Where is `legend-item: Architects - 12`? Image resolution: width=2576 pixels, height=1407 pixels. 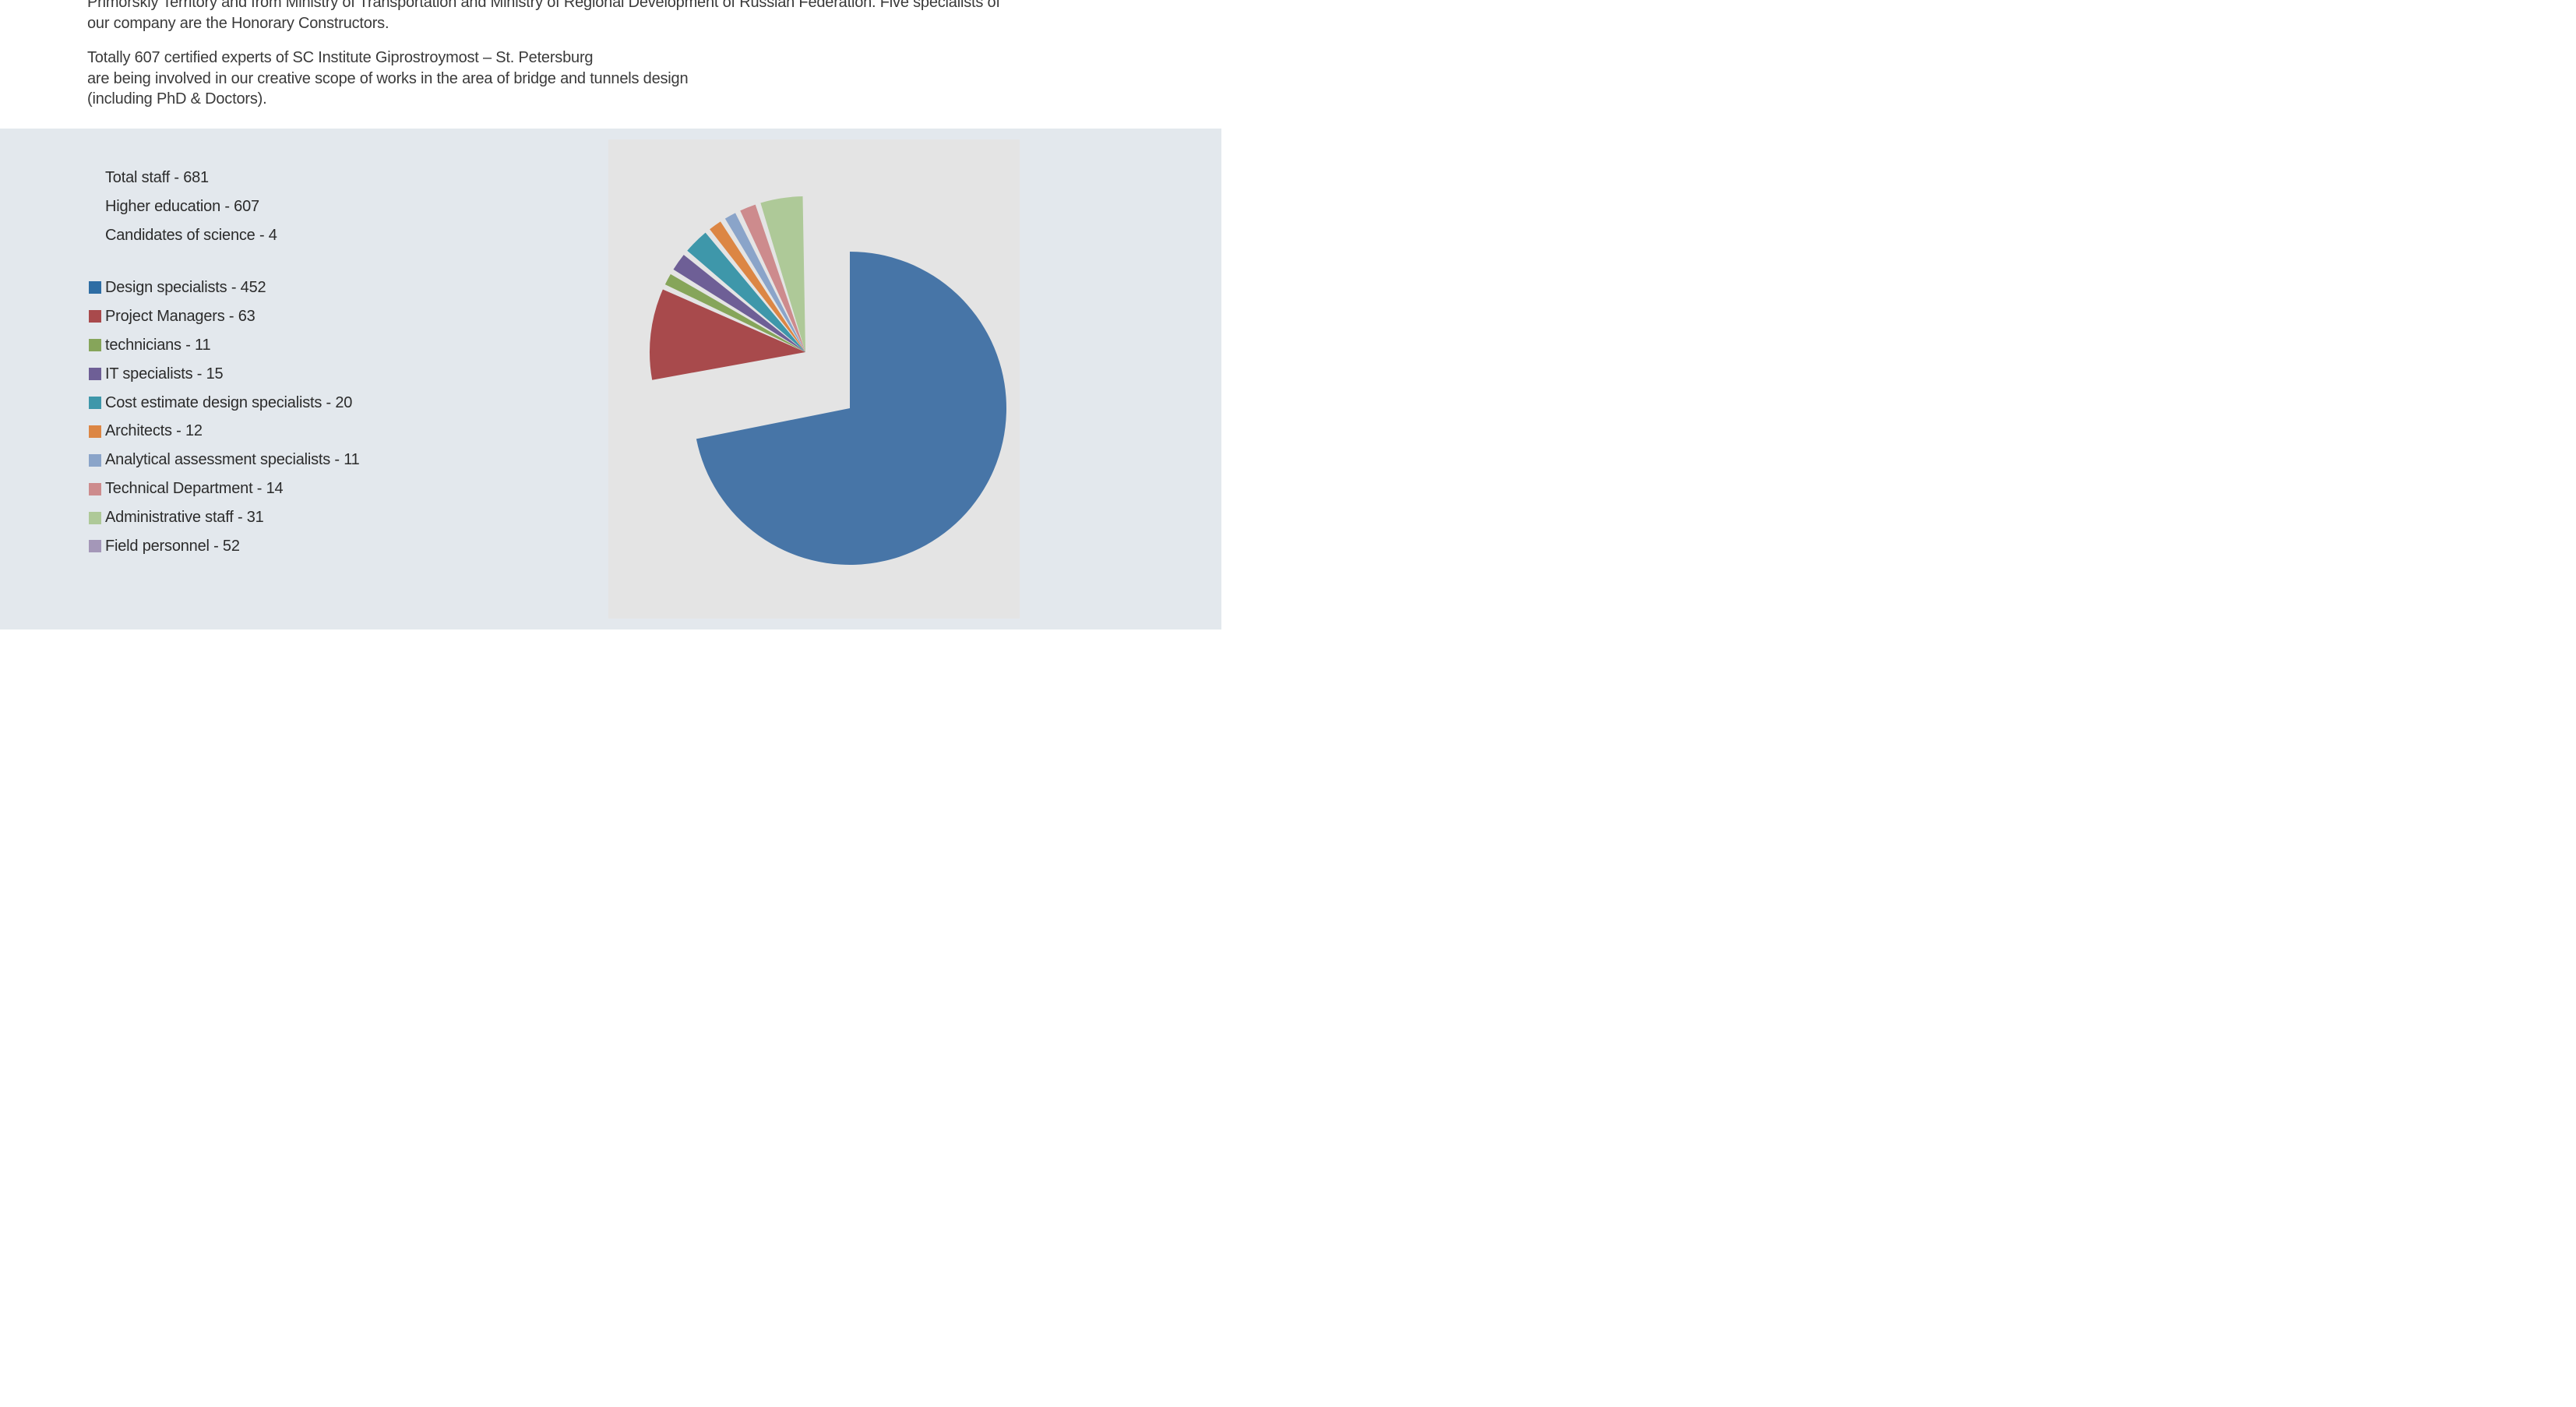
legend-item: Architects - 12 is located at coordinates (224, 431).